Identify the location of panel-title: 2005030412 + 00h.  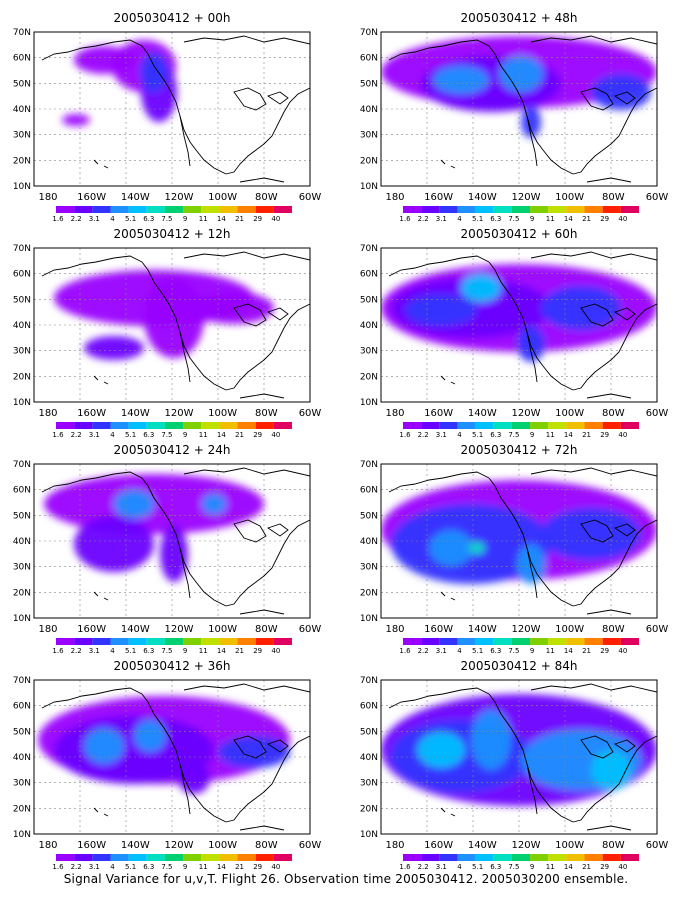
(172, 18).